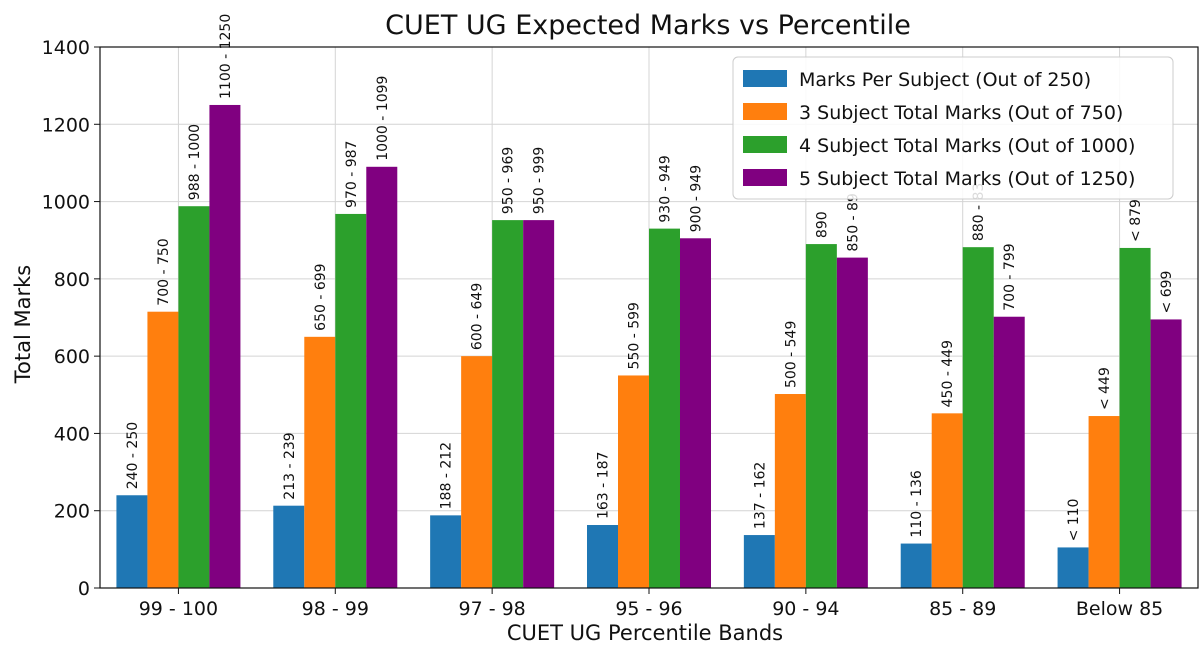 The width and height of the screenshot is (1200, 655). What do you see at coordinates (72, 434) in the screenshot?
I see `y-tick-label: 400` at bounding box center [72, 434].